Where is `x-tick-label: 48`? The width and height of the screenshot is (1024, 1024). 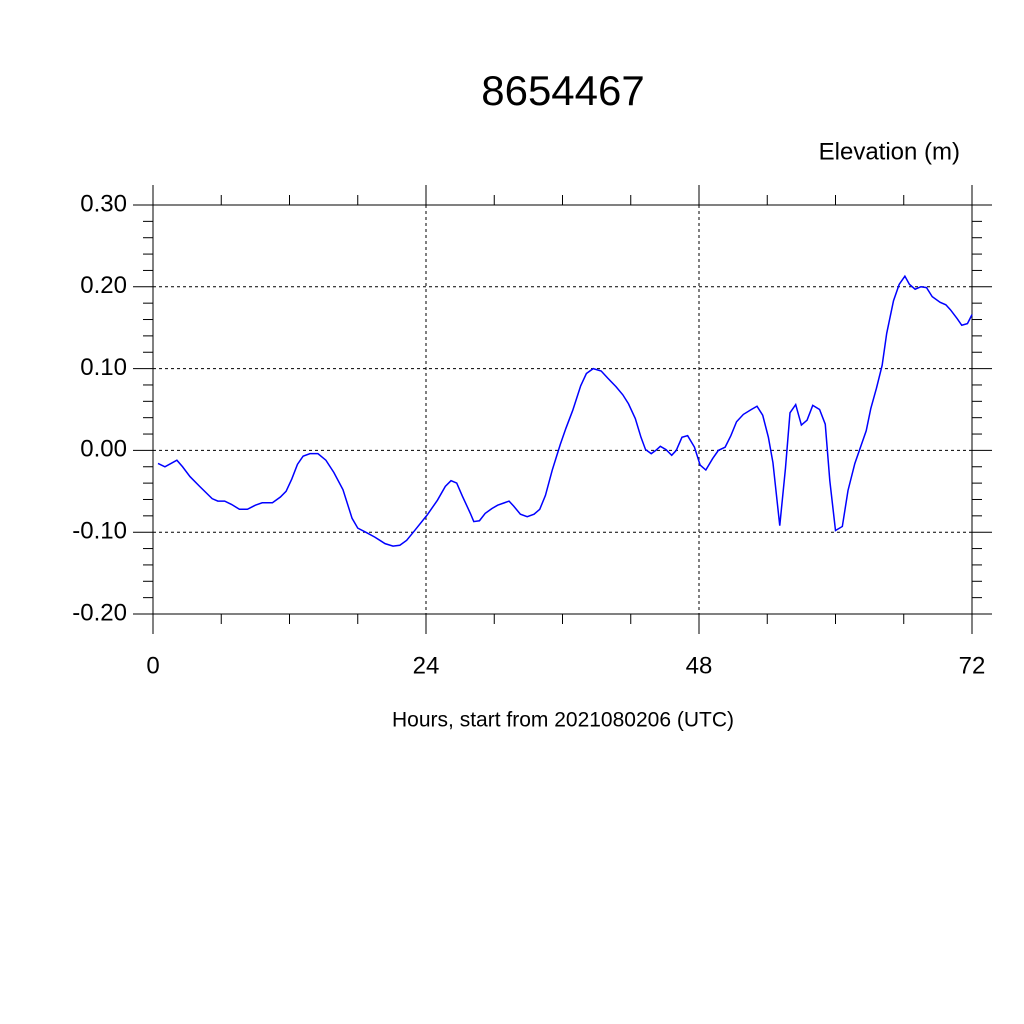 x-tick-label: 48 is located at coordinates (699, 665).